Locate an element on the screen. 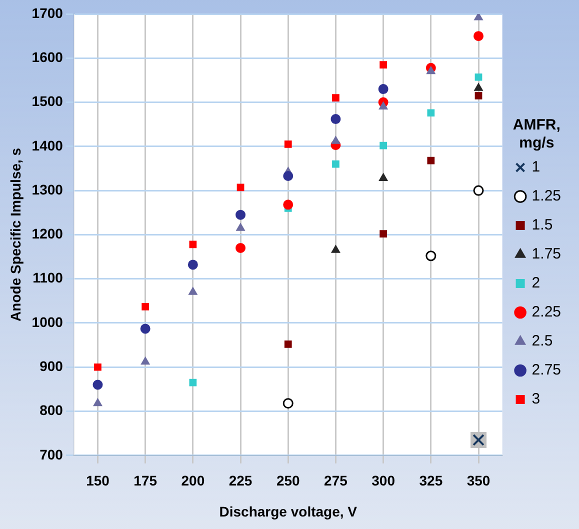  x-tick-label: 300 is located at coordinates (384, 480).